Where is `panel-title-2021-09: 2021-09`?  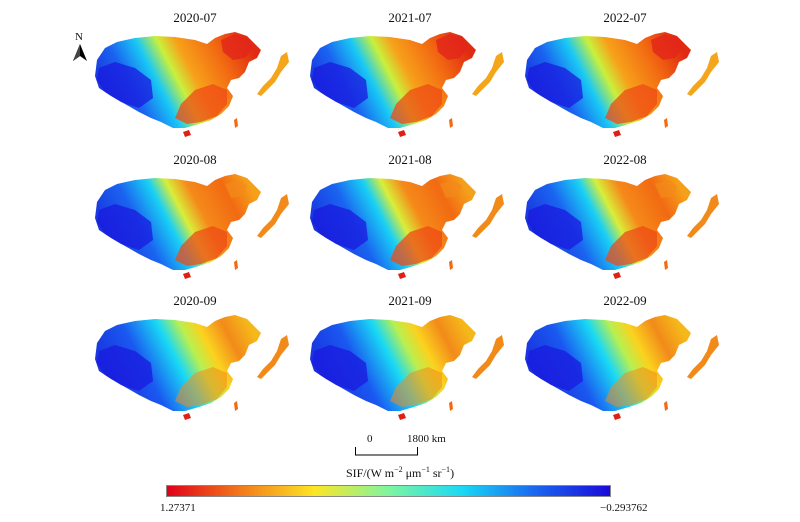
panel-title-2021-09: 2021-09 is located at coordinates (410, 300).